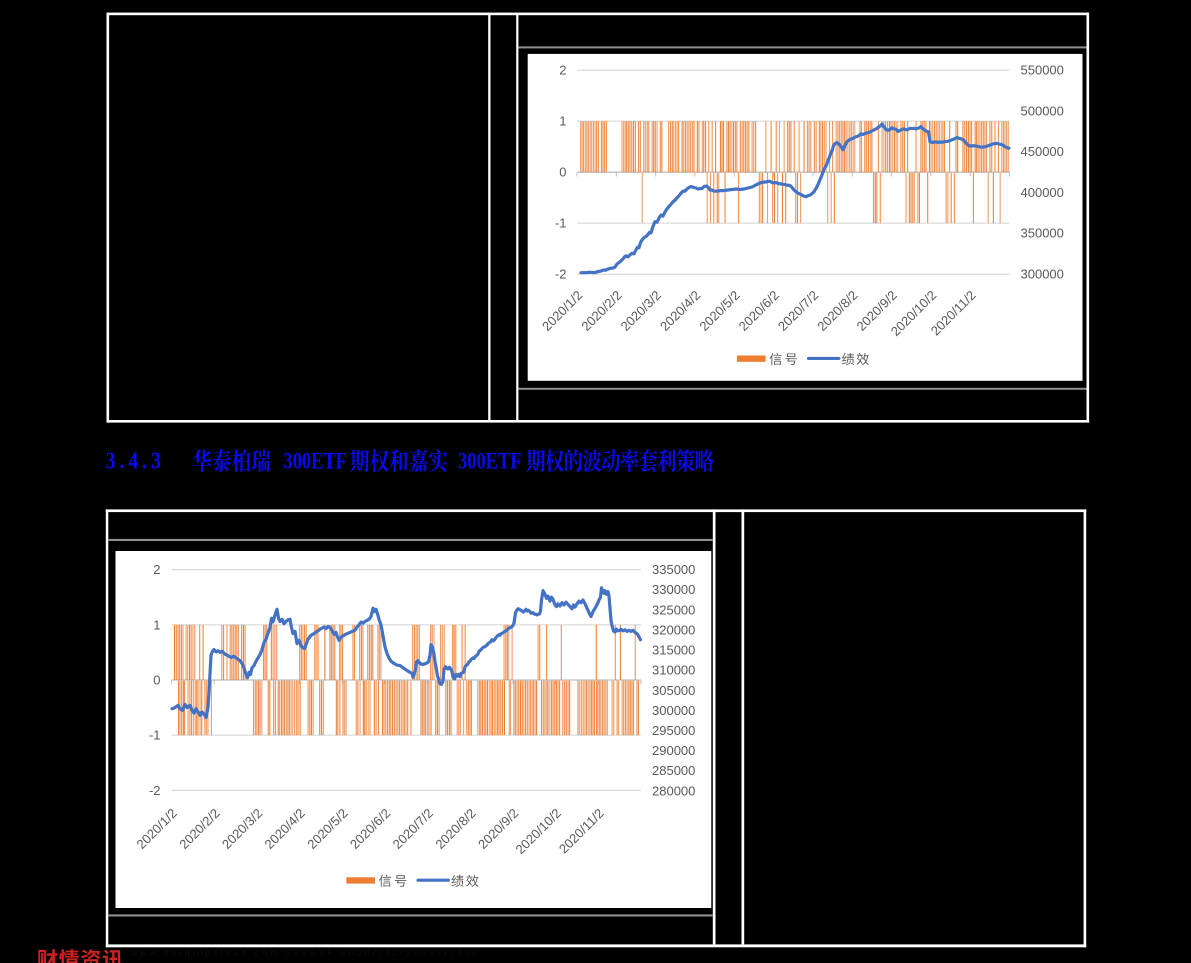 Image resolution: width=1191 pixels, height=963 pixels. What do you see at coordinates (135, 461) in the screenshot?
I see `svg-text: 3.4.3` at bounding box center [135, 461].